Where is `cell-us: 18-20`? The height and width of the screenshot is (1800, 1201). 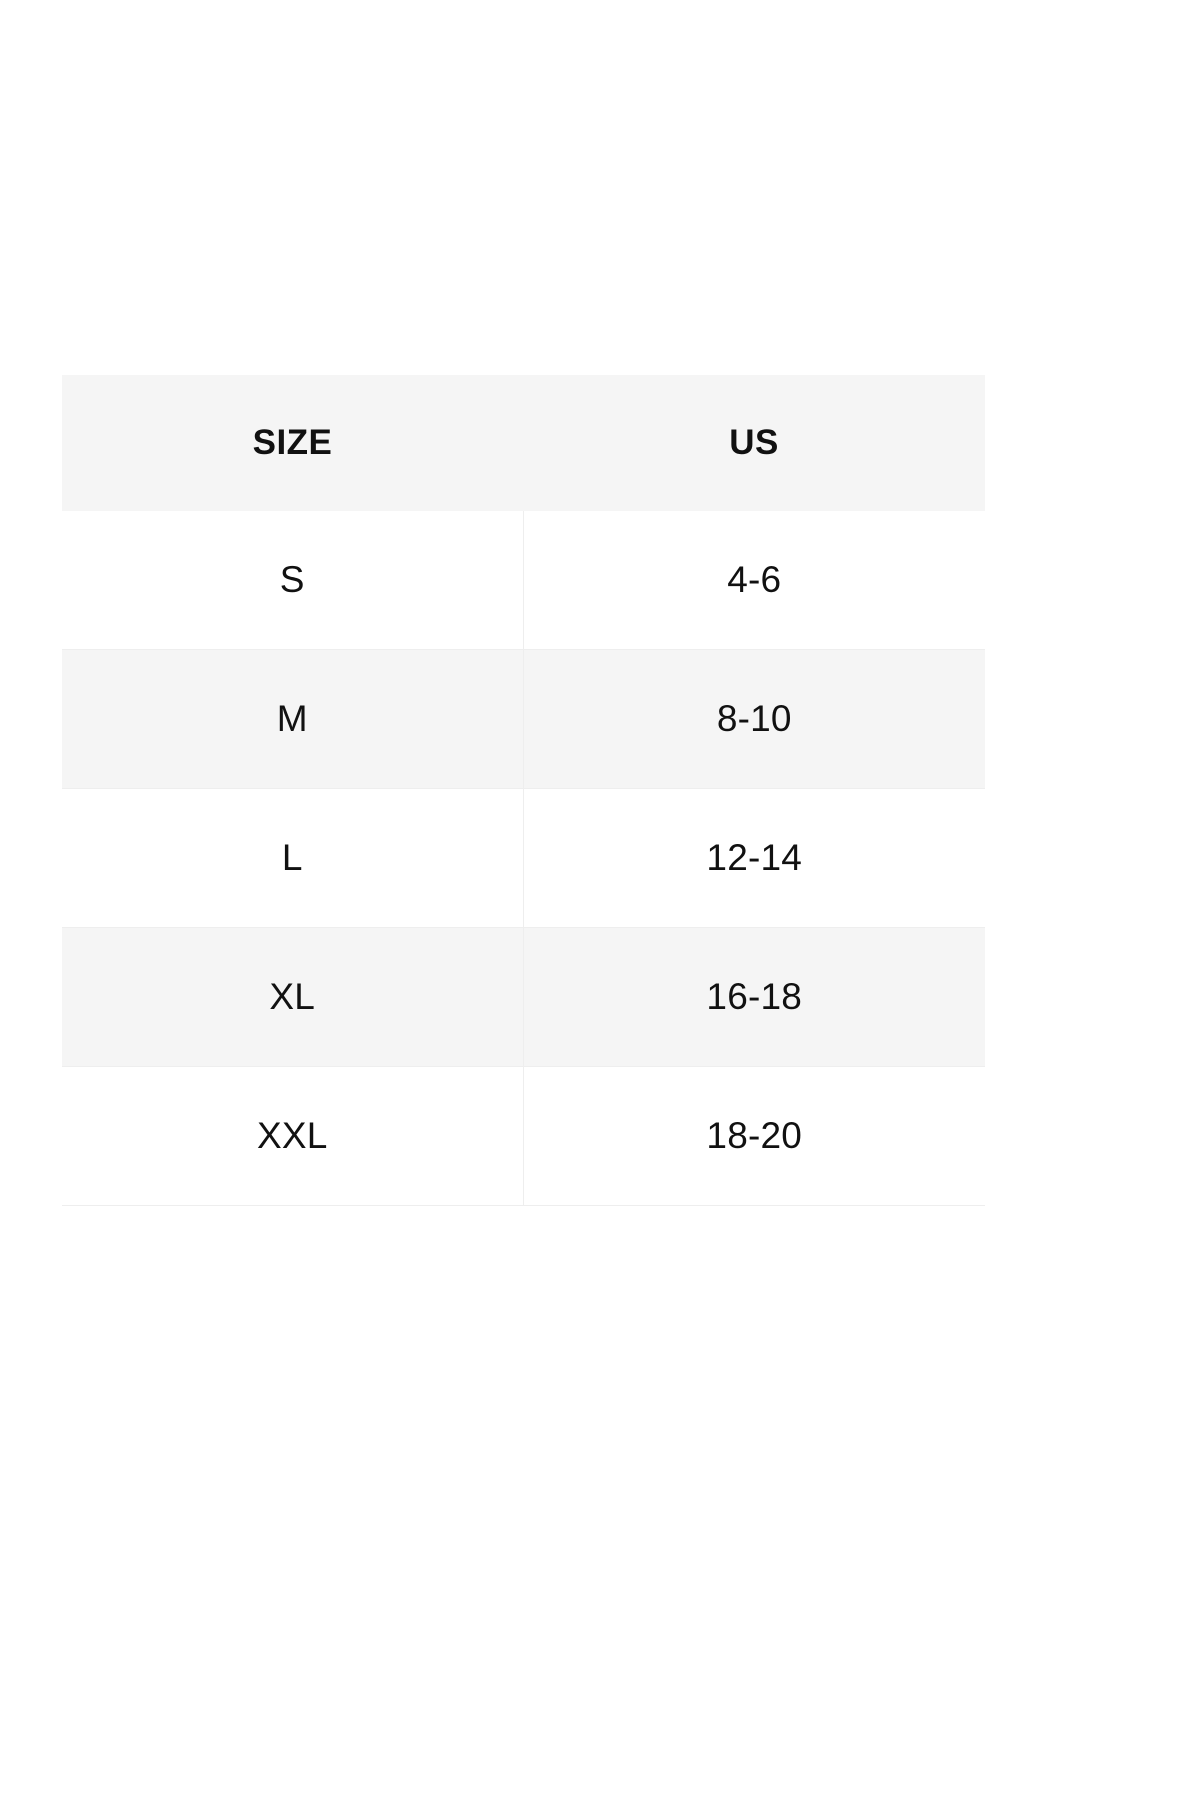
cell-us: 18-20 is located at coordinates (754, 1136).